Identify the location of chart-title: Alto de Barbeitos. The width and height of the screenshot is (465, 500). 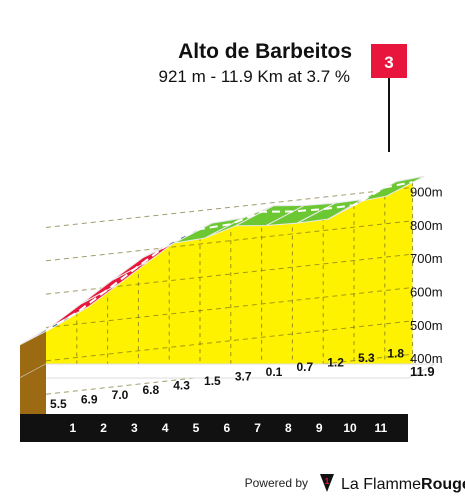
(265, 51).